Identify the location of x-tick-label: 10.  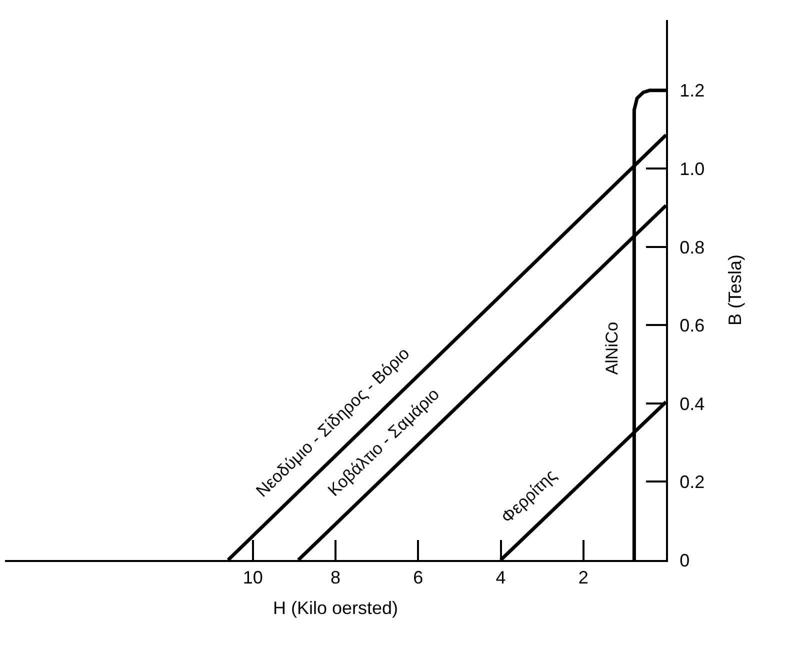
(252, 578).